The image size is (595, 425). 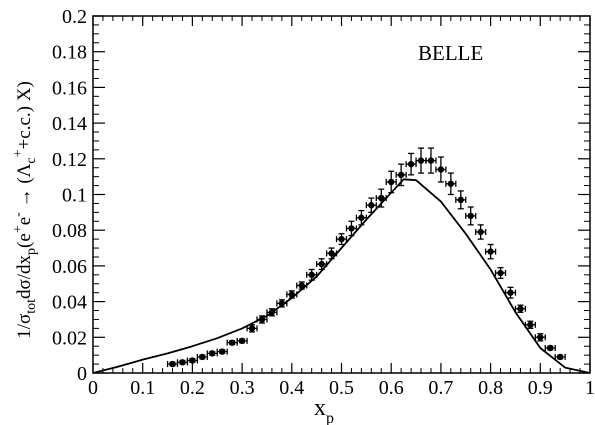 I want to click on y-tick-label: 0.02, so click(x=69, y=338).